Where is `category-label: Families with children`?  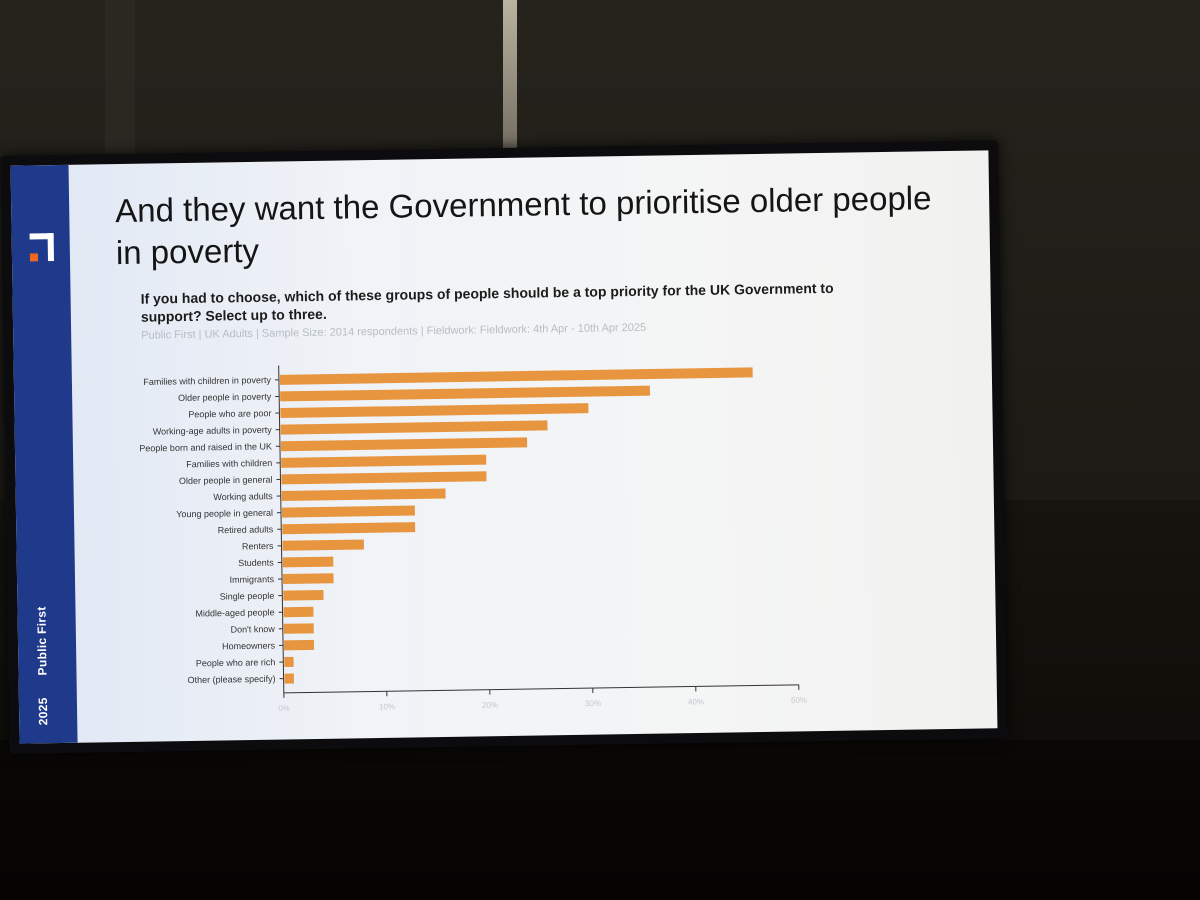
category-label: Families with children is located at coordinates (229, 463).